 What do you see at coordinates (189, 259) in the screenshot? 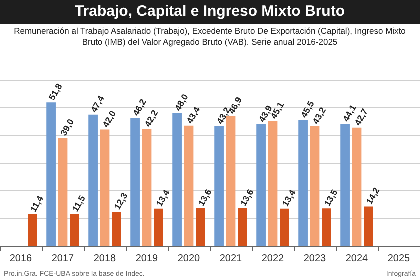
I see `x-tick-label: 2020` at bounding box center [189, 259].